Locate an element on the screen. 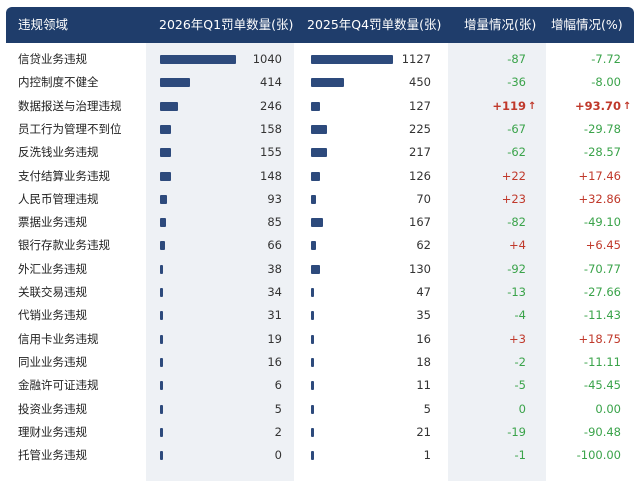 Image resolution: width=640 pixels, height=486 pixels. delta-value: -13 is located at coordinates (516, 292).